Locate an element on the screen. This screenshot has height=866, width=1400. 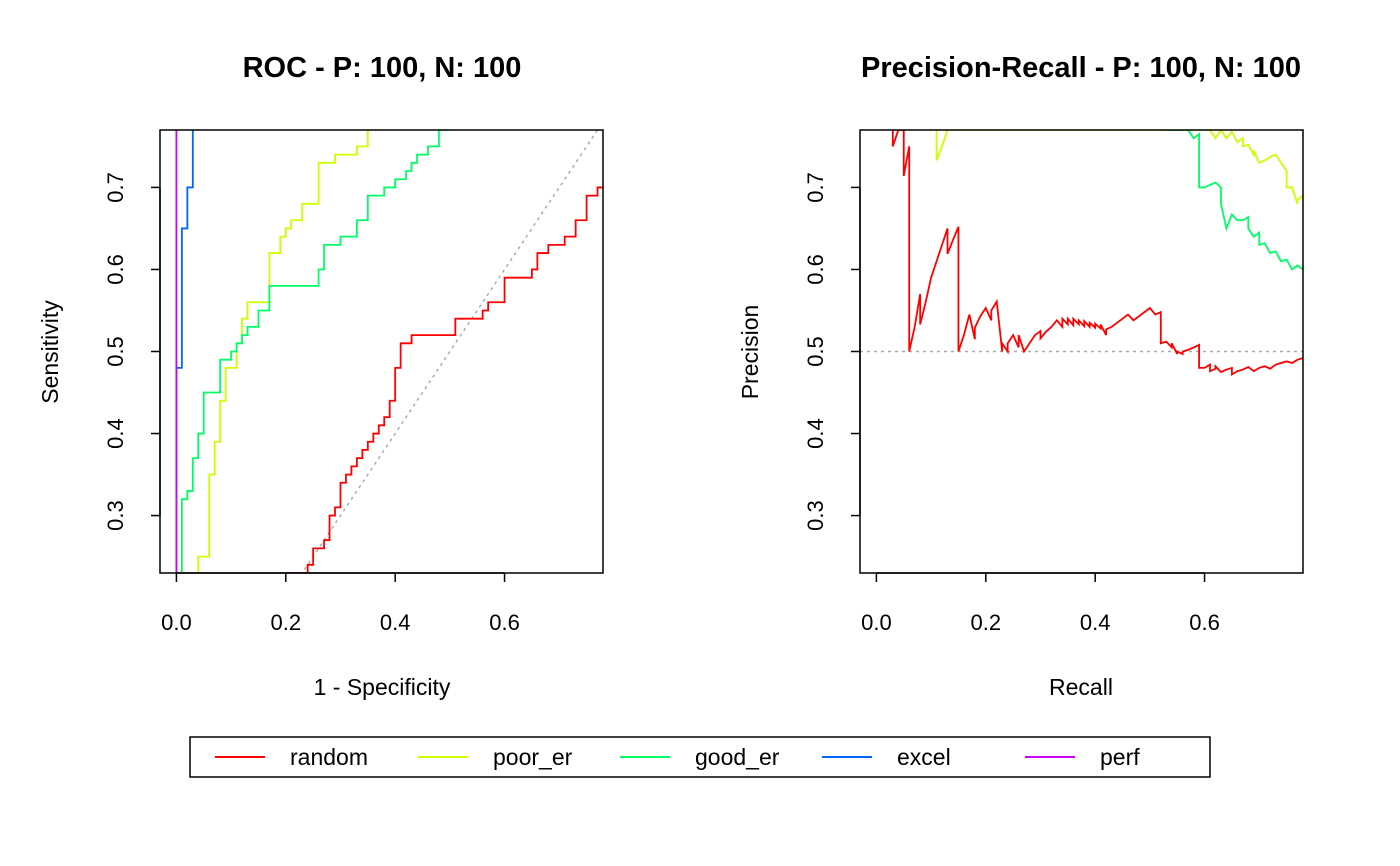
legend-item-perf: perf is located at coordinates (1082, 757).